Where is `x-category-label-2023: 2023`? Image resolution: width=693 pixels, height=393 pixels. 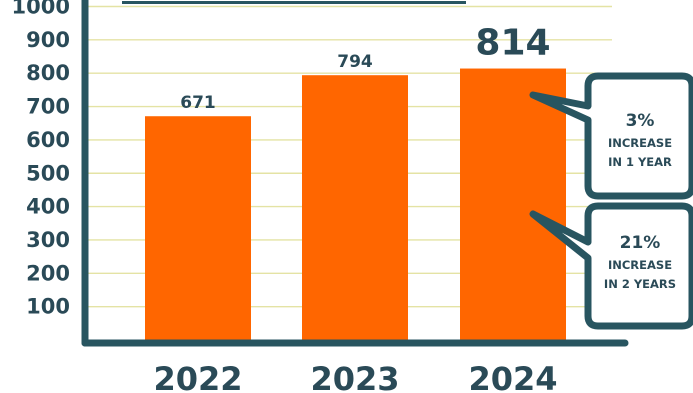 x-category-label-2023: 2023 is located at coordinates (354, 376).